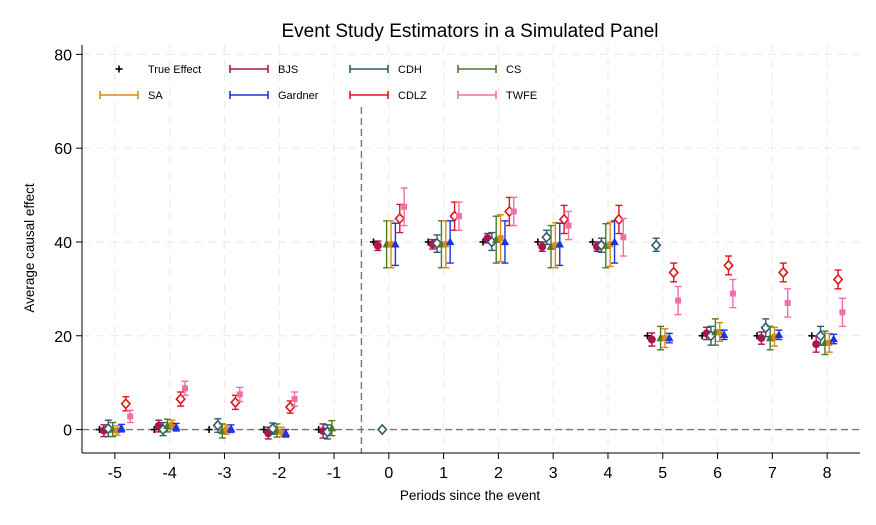 The height and width of the screenshot is (525, 876). Describe the element at coordinates (521, 96) in the screenshot. I see `legend-label: TWFE` at that location.